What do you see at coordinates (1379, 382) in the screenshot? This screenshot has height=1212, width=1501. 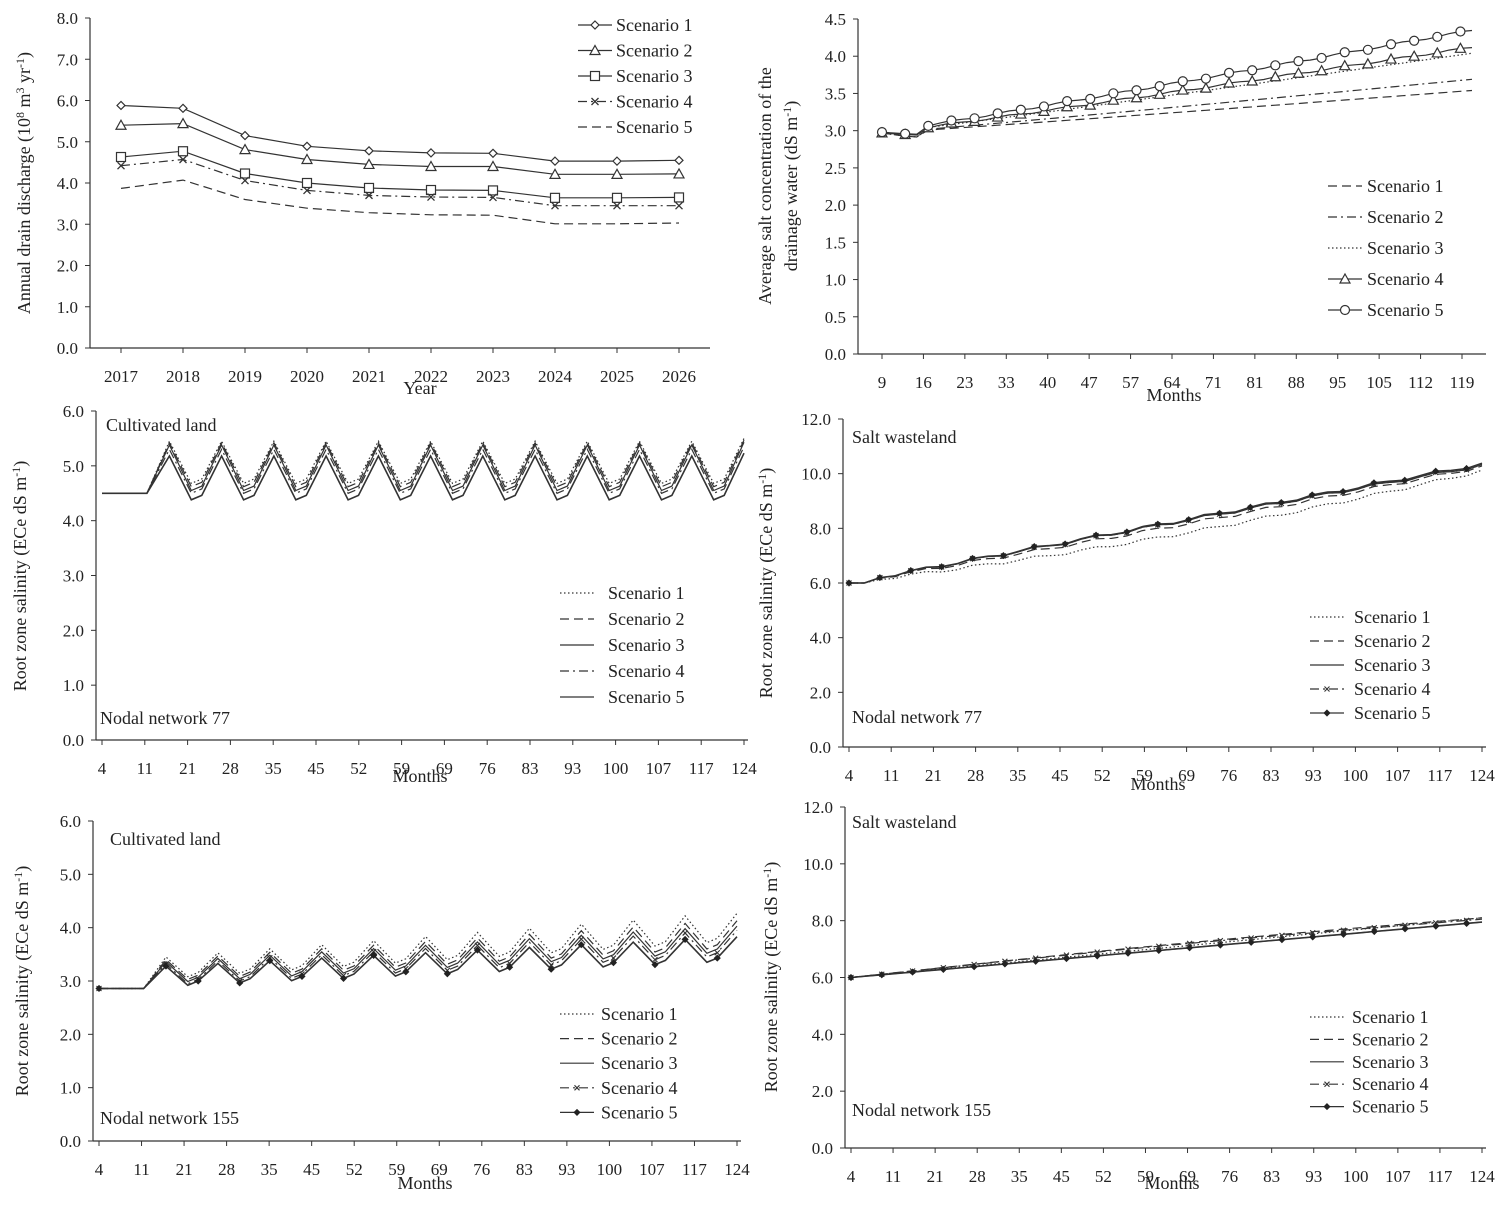 I see `x-tick-label: 105` at bounding box center [1379, 382].